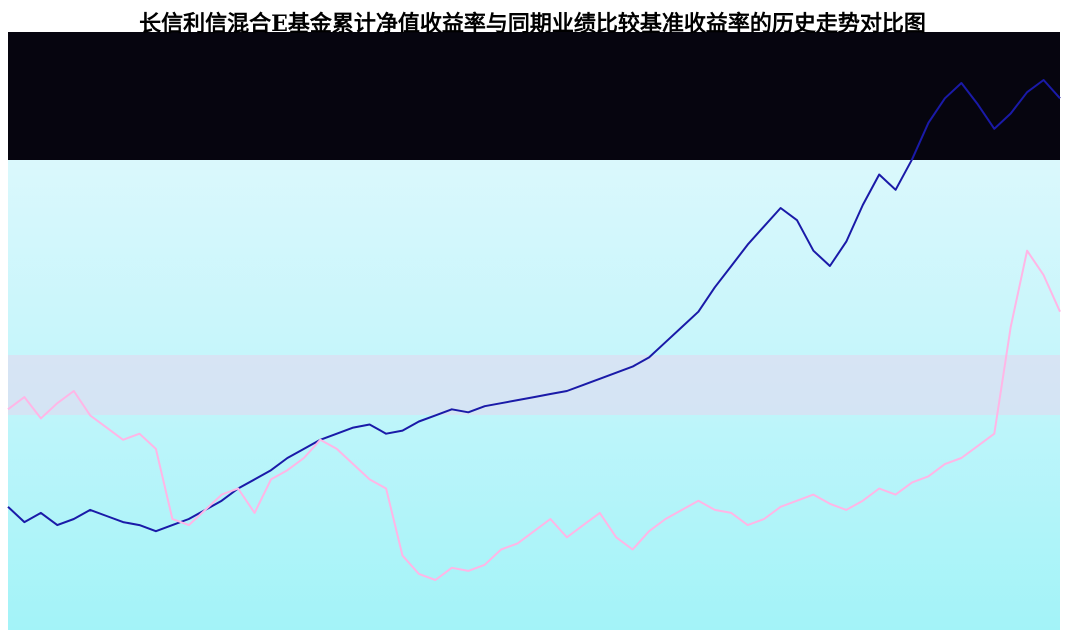 This screenshot has width=1065, height=633. Describe the element at coordinates (534, 385) in the screenshot. I see `mid-band` at that location.